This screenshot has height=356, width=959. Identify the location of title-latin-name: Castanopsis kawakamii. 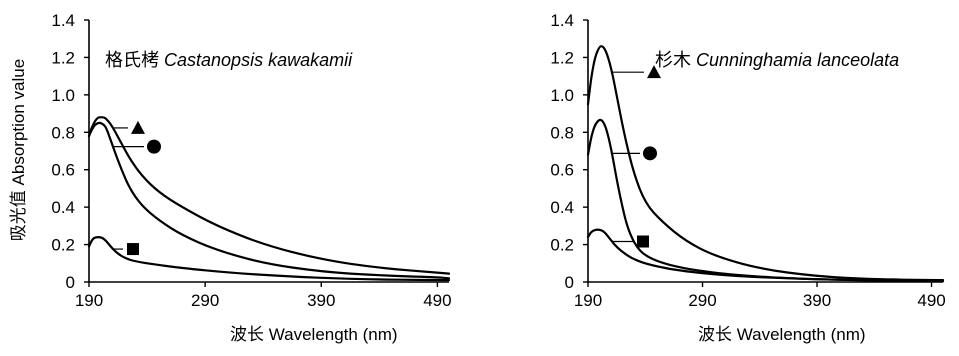
(258, 60).